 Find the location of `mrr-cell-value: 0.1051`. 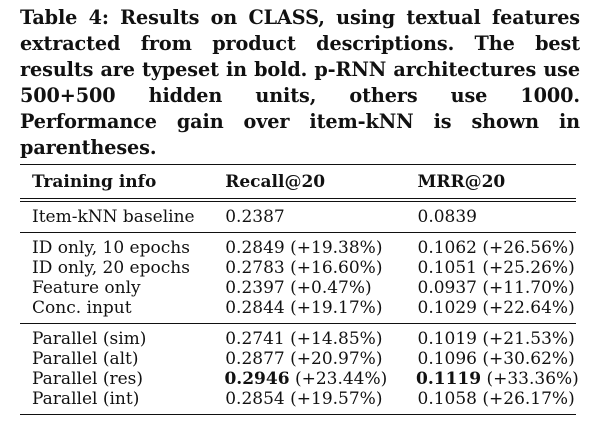

mrr-cell-value: 0.1051 is located at coordinates (447, 268).